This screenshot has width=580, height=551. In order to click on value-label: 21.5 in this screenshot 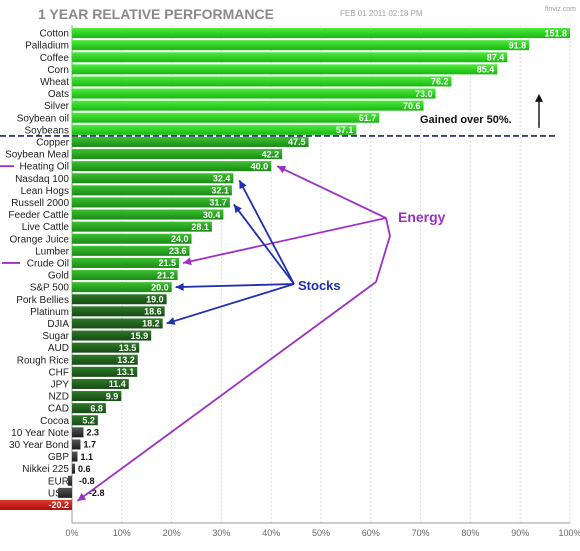, I will do `click(168, 263)`.